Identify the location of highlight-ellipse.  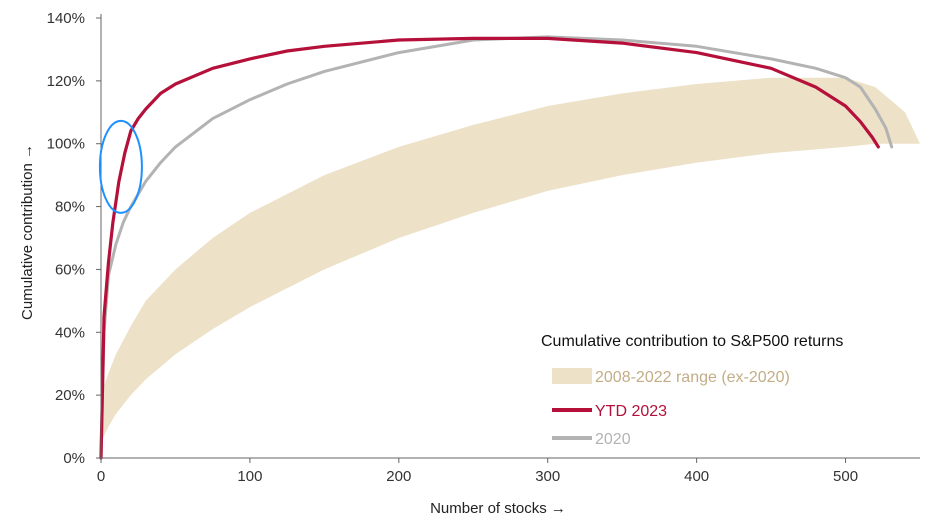
(120, 166).